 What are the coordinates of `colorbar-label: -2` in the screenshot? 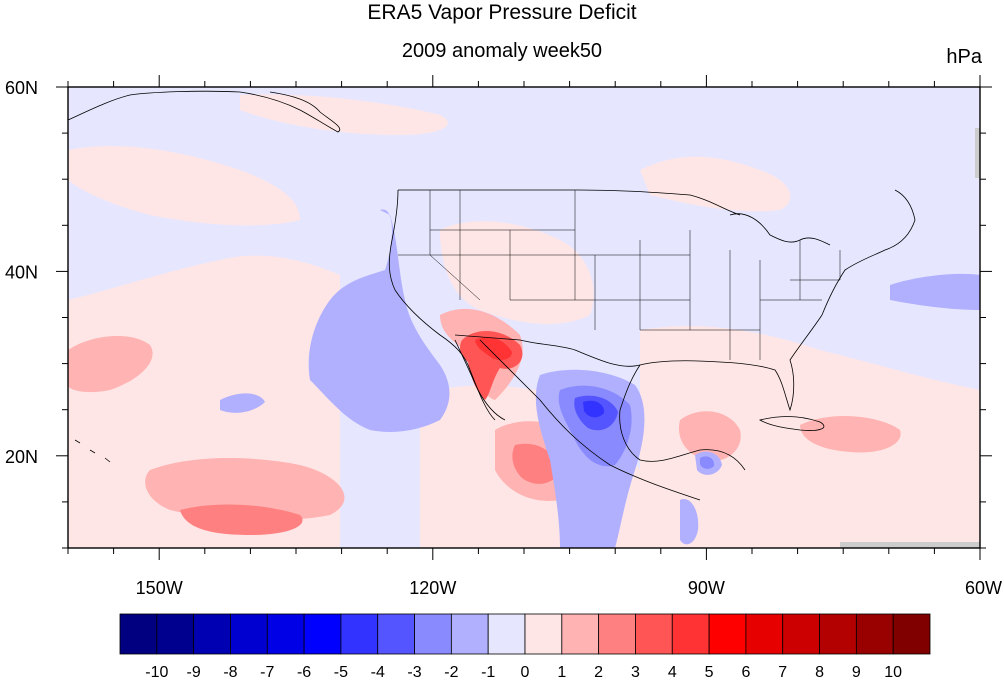 It's located at (451, 672).